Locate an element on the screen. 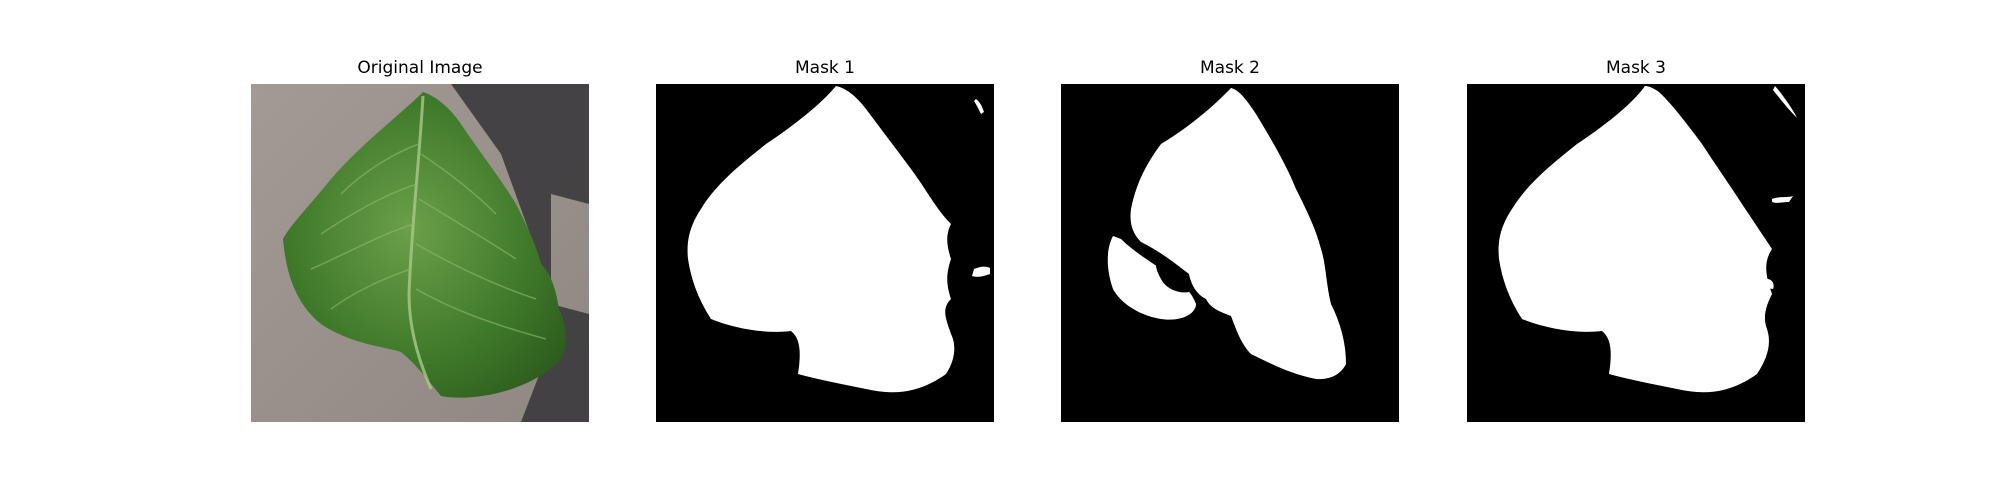 Image resolution: width=2000 pixels, height=500 pixels. panel-title: Mask 3 is located at coordinates (1635, 68).